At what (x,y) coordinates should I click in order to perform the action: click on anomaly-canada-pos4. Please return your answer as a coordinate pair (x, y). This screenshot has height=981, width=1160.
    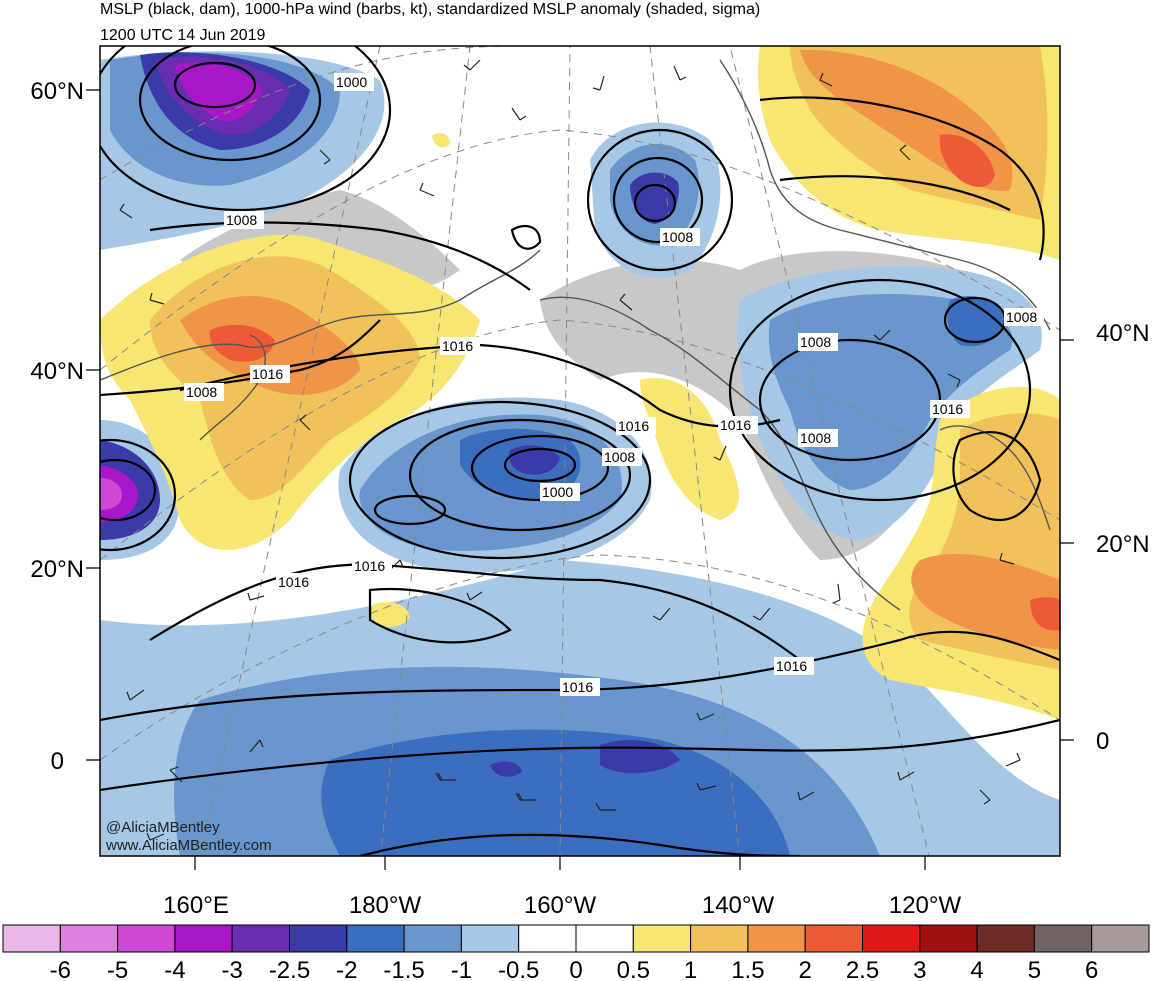
    Looking at the image, I should click on (967, 160).